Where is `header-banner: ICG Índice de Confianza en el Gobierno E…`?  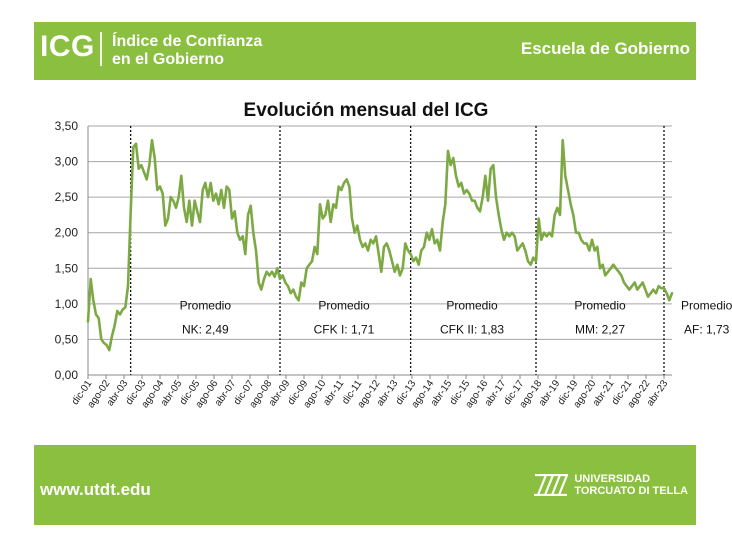 header-banner: ICG Índice de Confianza en el Gobierno E… is located at coordinates (365, 51).